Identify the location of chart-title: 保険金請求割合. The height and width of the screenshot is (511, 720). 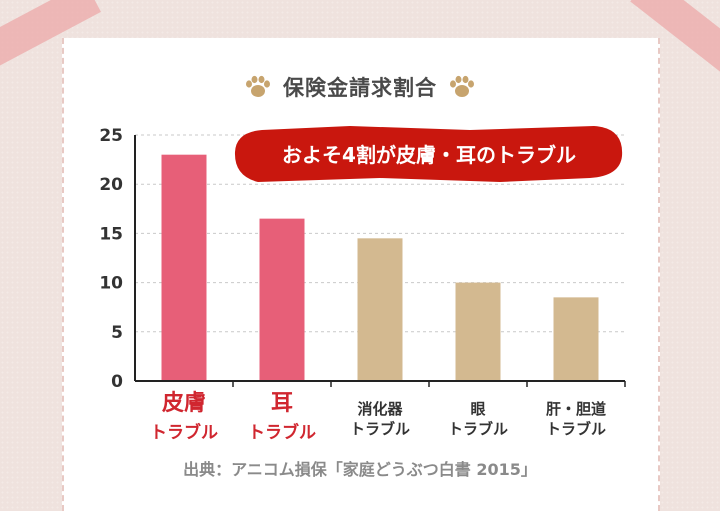
(360, 88).